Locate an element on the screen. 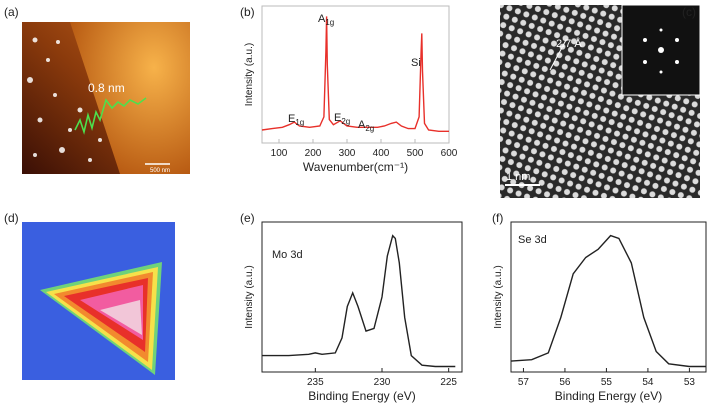 The image size is (709, 403). hrtem-image is located at coordinates (600, 101).